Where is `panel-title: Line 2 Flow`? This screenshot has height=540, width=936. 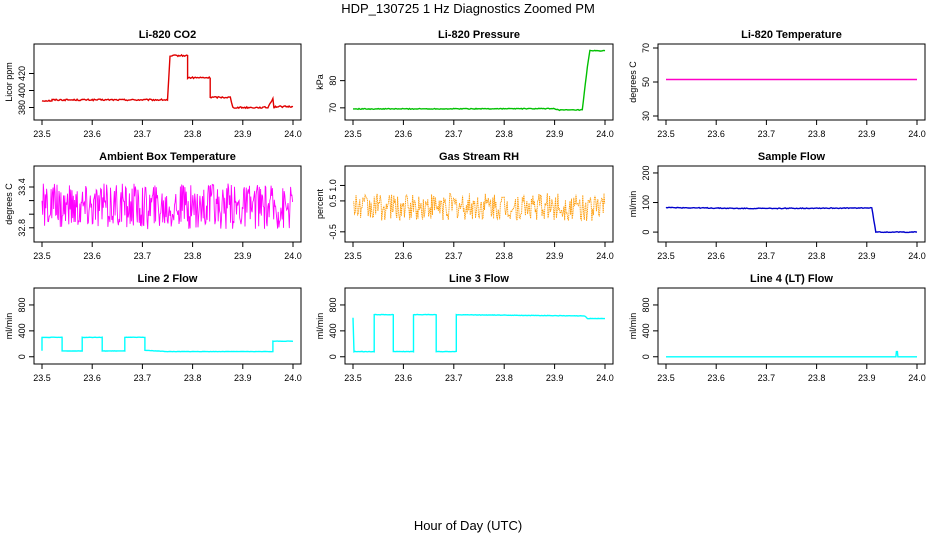
panel-title: Line 2 Flow is located at coordinates (168, 279).